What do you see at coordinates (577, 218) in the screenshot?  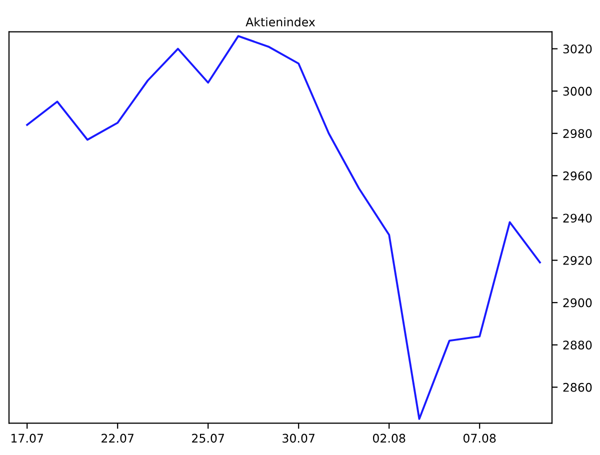 I see `y-tick-label: 2940` at bounding box center [577, 218].